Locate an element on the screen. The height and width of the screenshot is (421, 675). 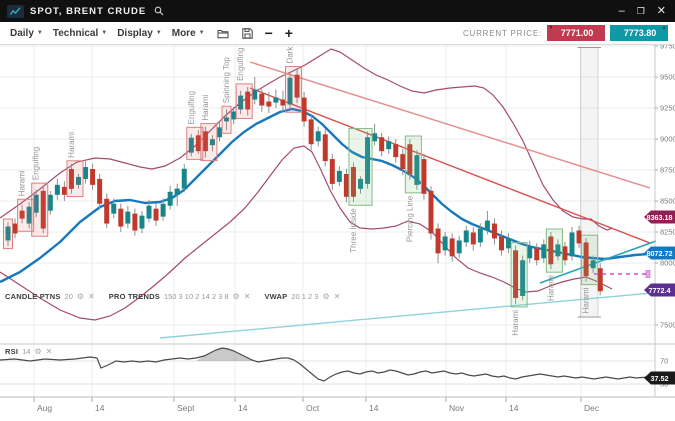
menu-display: Display ▼ is located at coordinates (139, 33).